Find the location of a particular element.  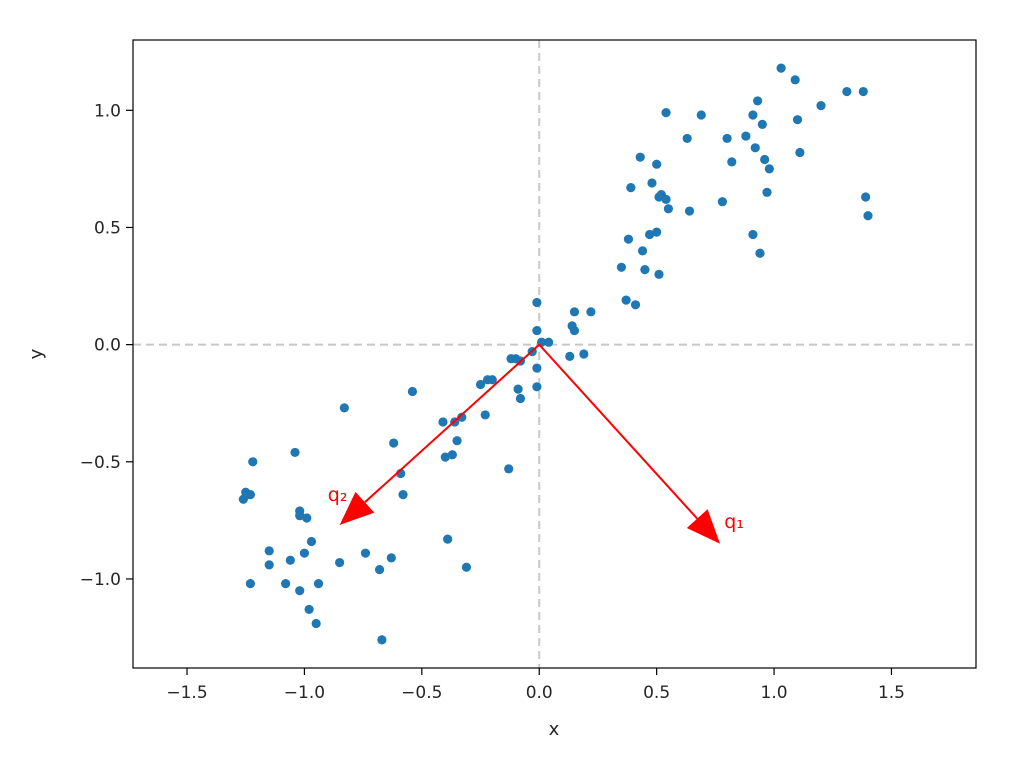

x-tick-label: 1.5 is located at coordinates (891, 693).